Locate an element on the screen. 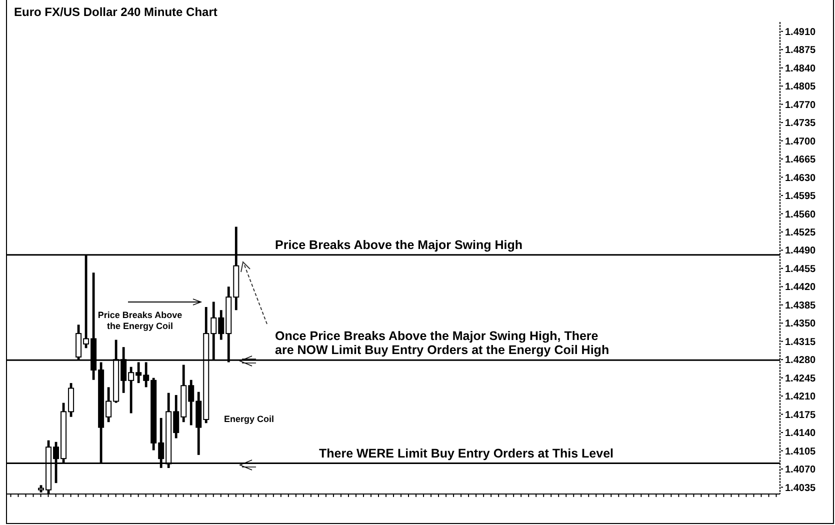 The image size is (835, 525). y-tick-label: 1.4490 is located at coordinates (800, 251).